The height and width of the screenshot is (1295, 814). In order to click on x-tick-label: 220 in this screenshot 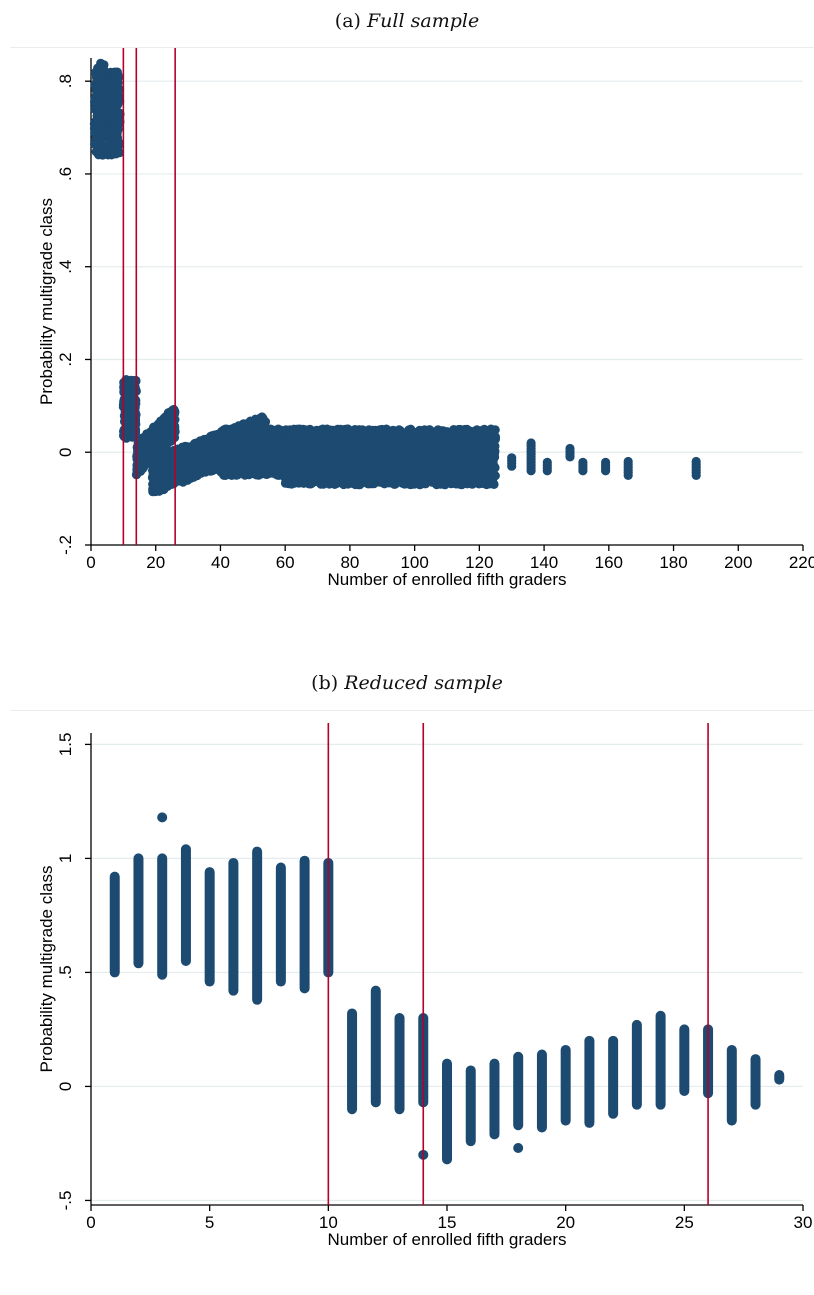, I will do `click(801, 562)`.